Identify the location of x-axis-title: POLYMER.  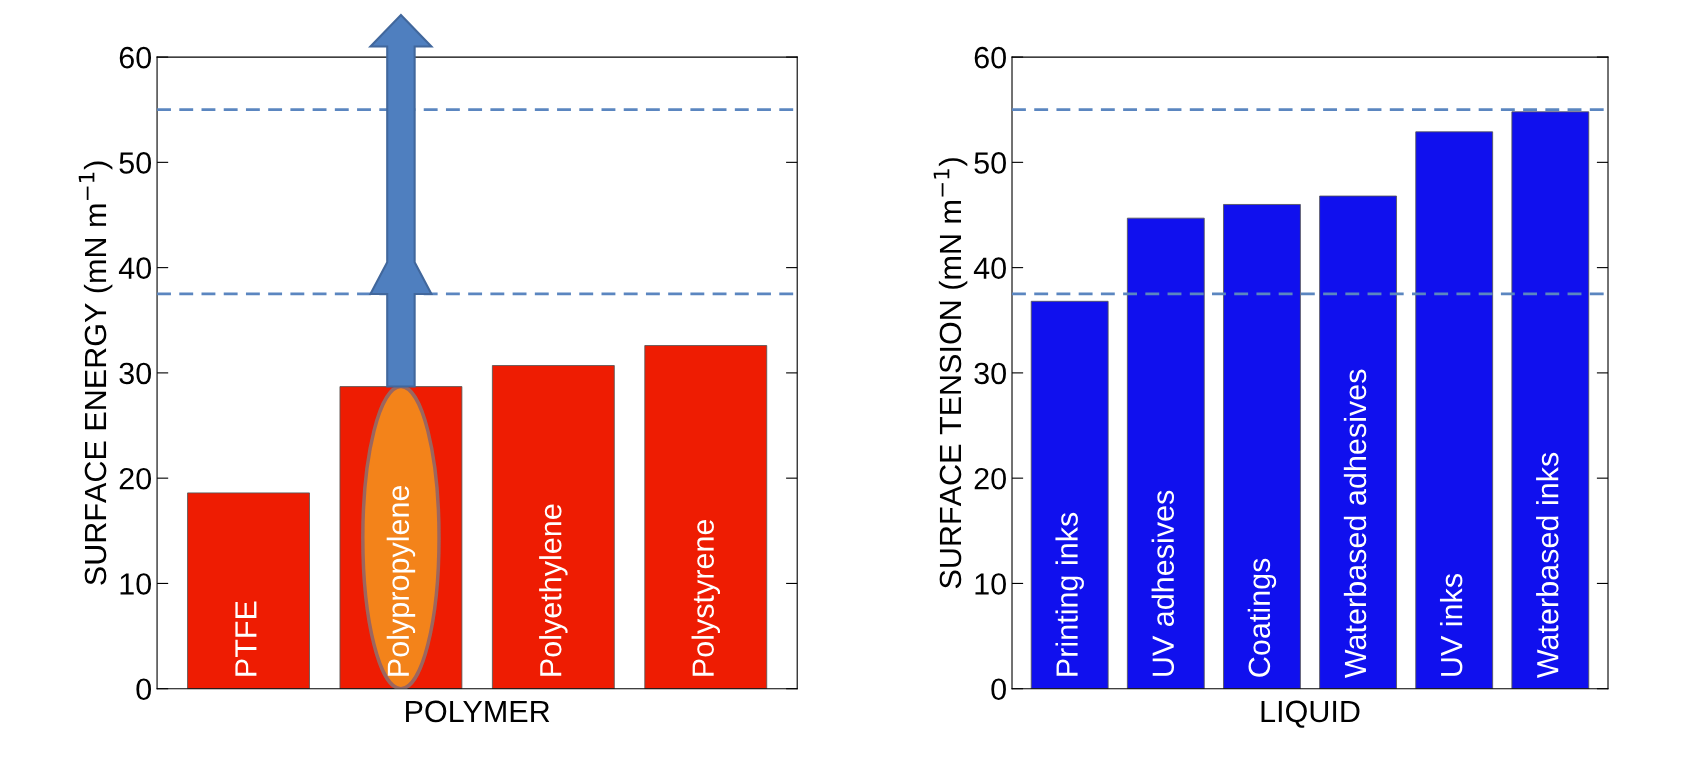
(478, 711).